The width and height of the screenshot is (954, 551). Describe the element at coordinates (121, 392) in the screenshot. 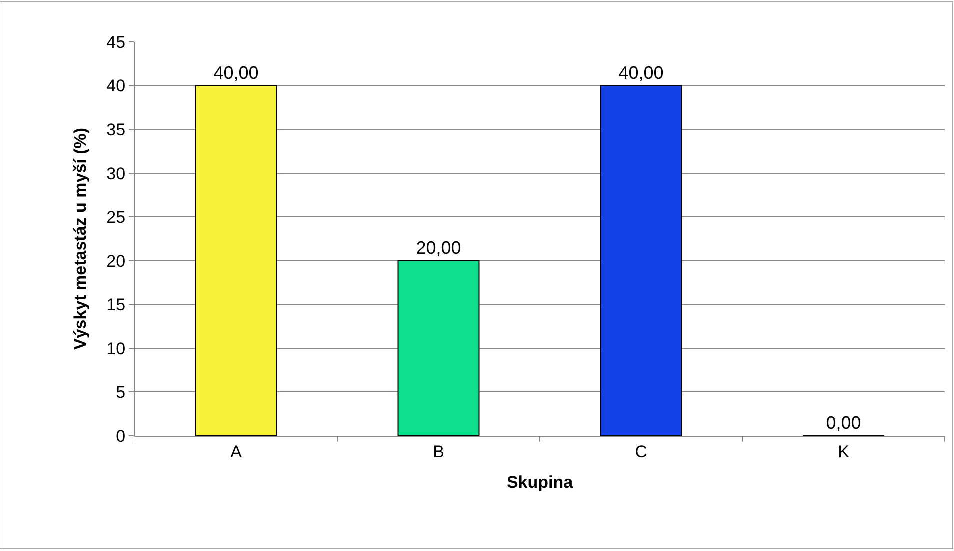

I see `y-tick-label: 5` at that location.